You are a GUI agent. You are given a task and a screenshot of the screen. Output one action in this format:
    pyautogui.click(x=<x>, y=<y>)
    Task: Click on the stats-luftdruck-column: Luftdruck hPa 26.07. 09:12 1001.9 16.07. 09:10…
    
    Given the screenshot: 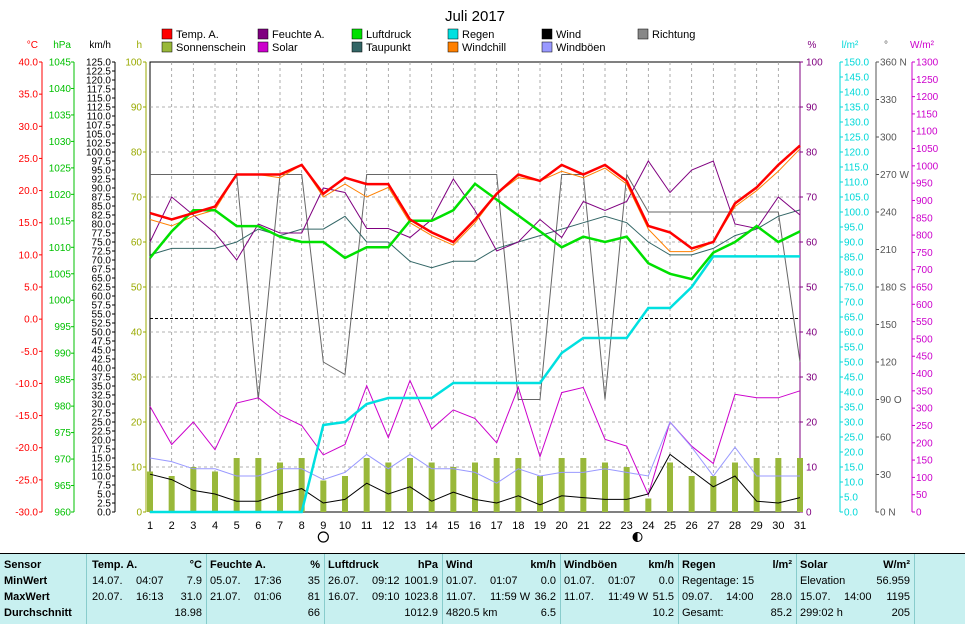 What is the action you would take?
    pyautogui.click(x=383, y=589)
    